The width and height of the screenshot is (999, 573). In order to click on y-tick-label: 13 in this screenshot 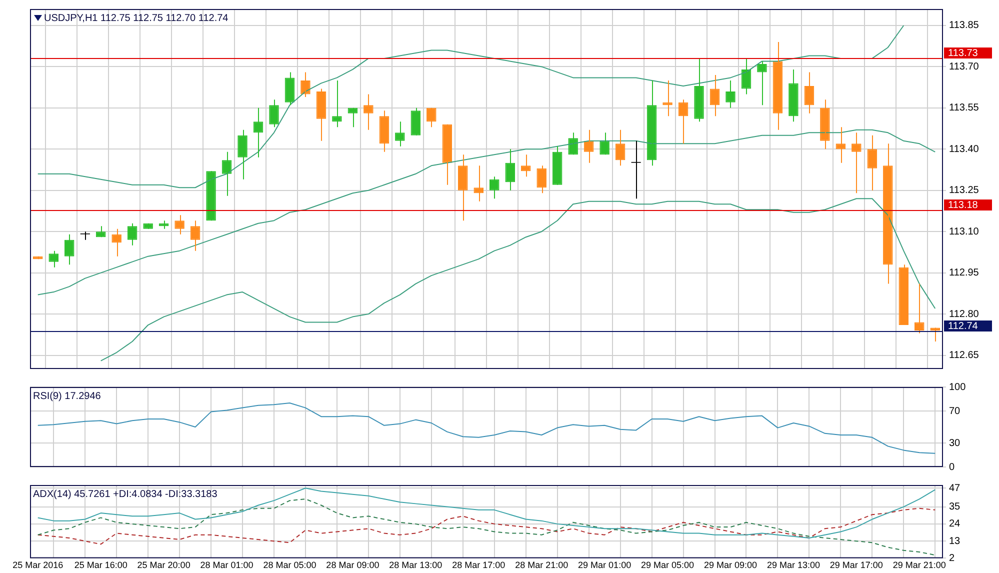, I will do `click(955, 541)`.